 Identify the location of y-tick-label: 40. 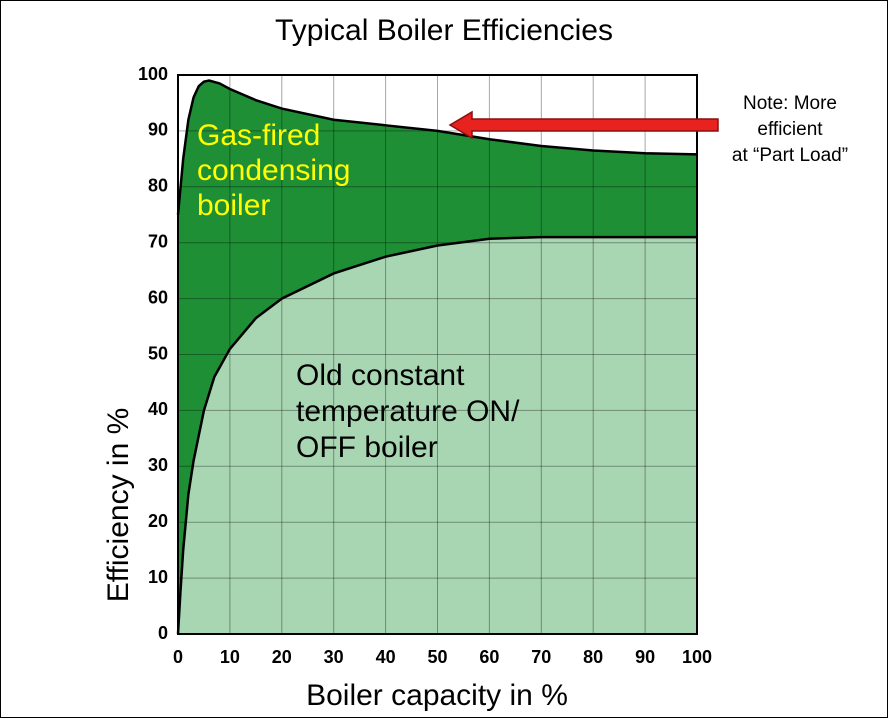
(158, 409).